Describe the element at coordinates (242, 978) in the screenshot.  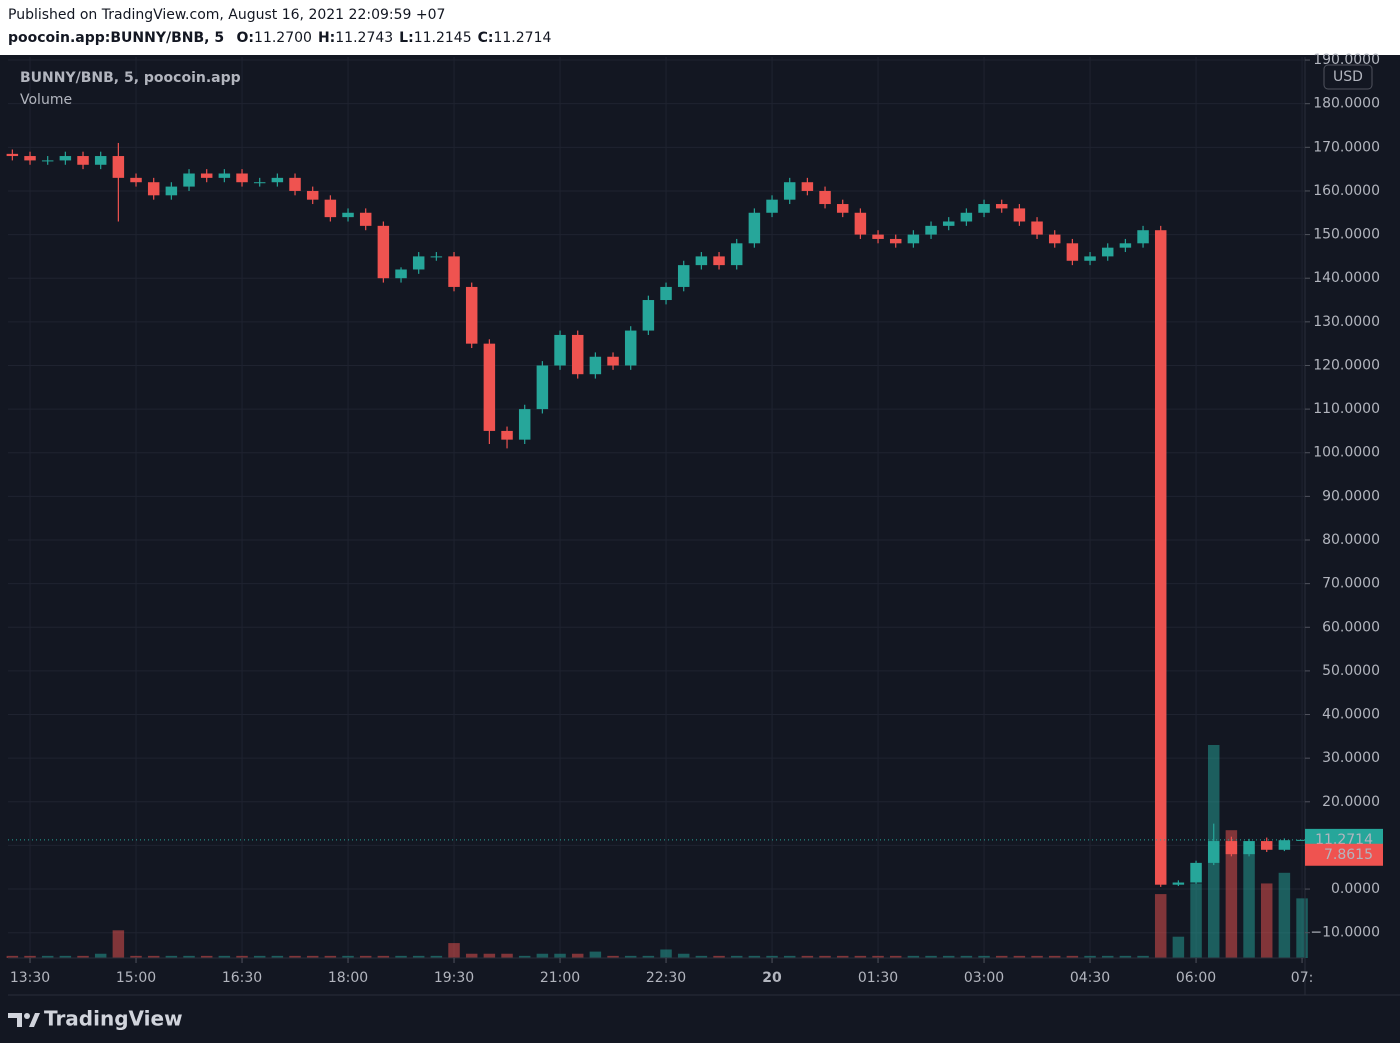
I see `x-tick-label: 16:30` at that location.